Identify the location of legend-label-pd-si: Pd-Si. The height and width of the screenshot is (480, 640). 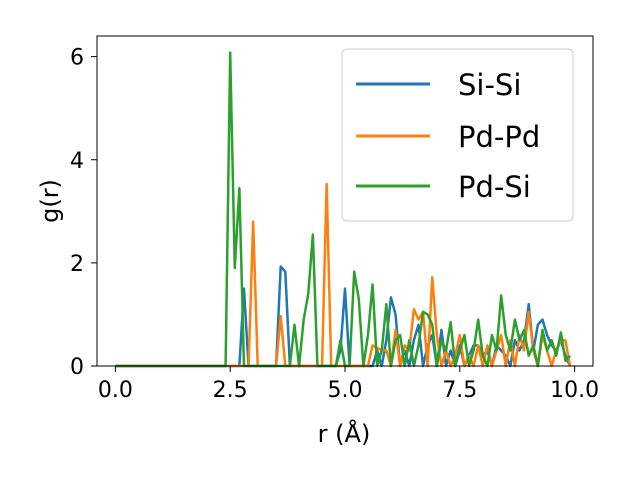
(494, 187).